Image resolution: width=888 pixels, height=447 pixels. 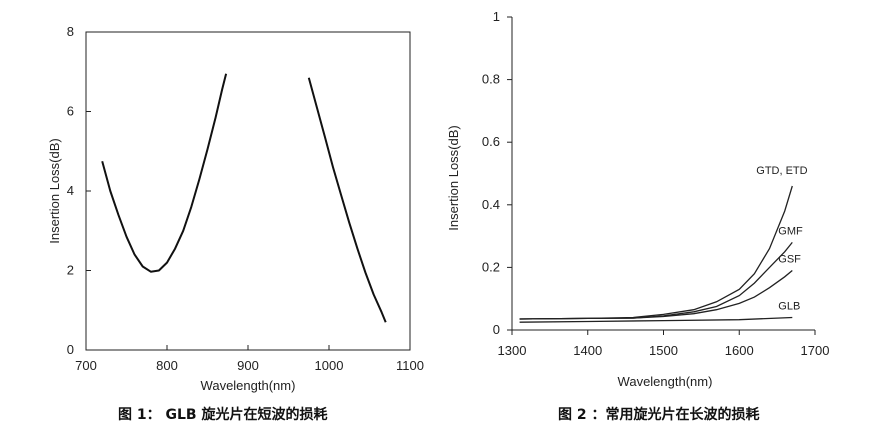 I want to click on chart-1-y-tick-label: 8, so click(x=70, y=31).